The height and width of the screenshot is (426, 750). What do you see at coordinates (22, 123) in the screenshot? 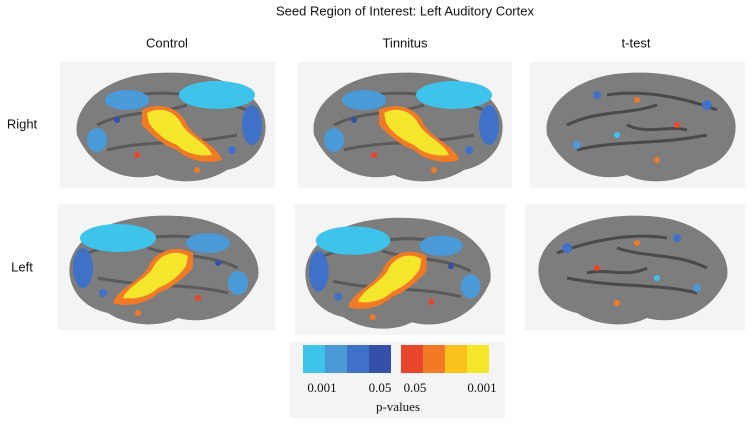
I see `row-label: Right` at bounding box center [22, 123].